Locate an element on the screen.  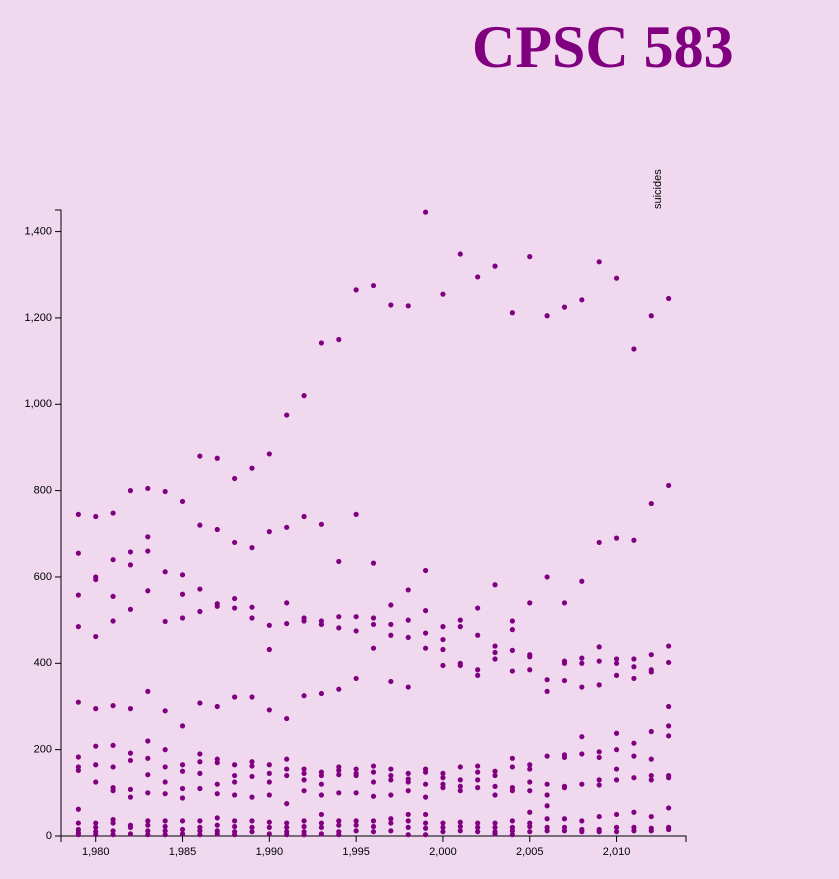
y-tick-label: 600 is located at coordinates (43, 577).